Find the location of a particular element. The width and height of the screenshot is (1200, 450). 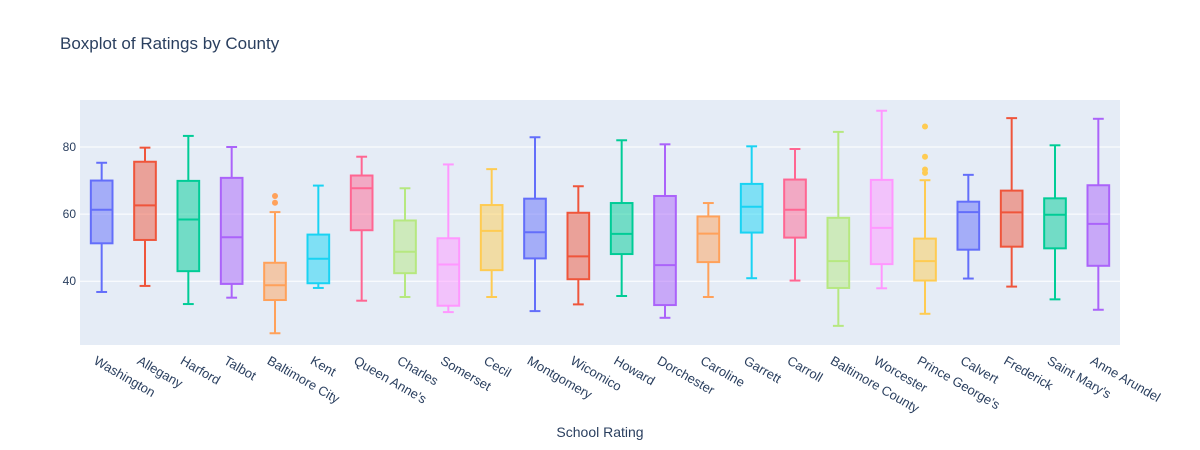

y-tick-label: 60 is located at coordinates (70, 214).